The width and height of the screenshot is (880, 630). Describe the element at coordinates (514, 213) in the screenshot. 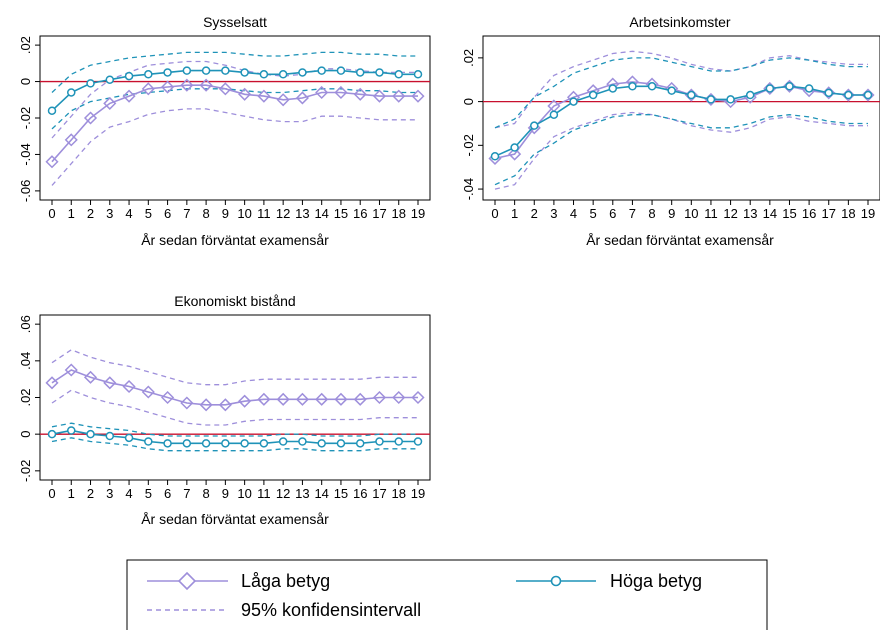

I see `x-tick-label: 1` at that location.